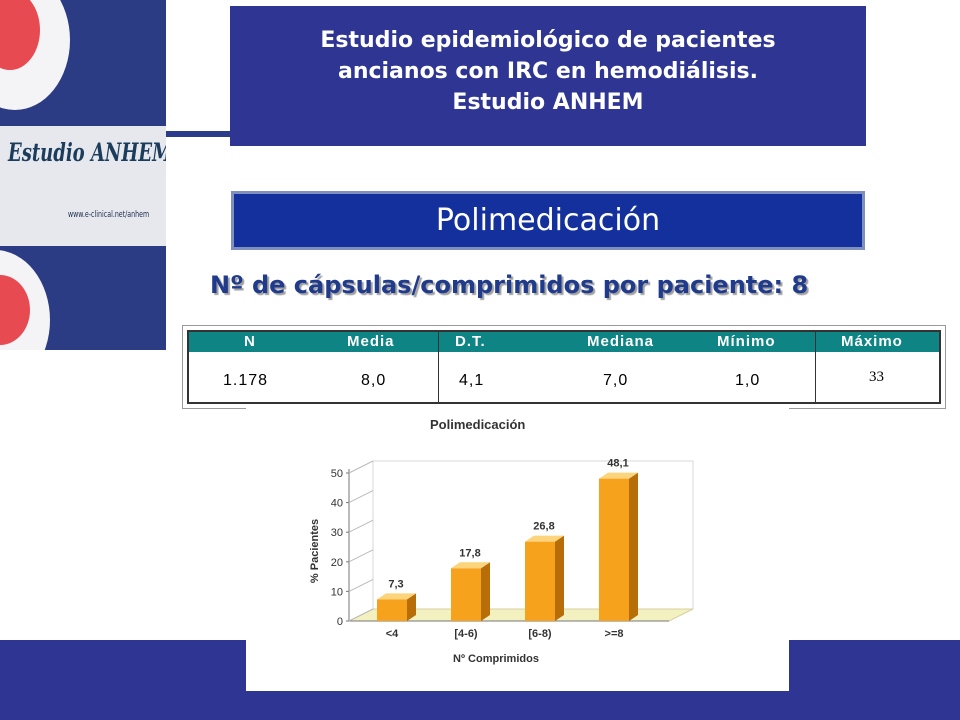  Describe the element at coordinates (543, 527) in the screenshot. I see `bar-value-label: 26,8` at that location.